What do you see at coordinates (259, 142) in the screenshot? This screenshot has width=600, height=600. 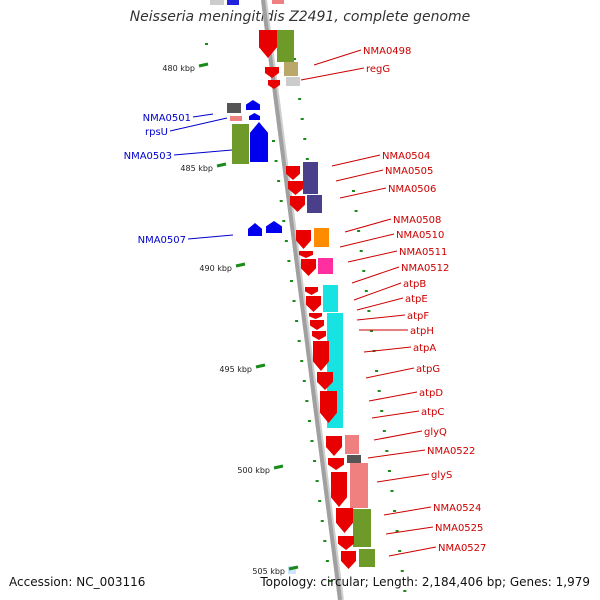 I see `gene-arrow-blue` at bounding box center [259, 142].